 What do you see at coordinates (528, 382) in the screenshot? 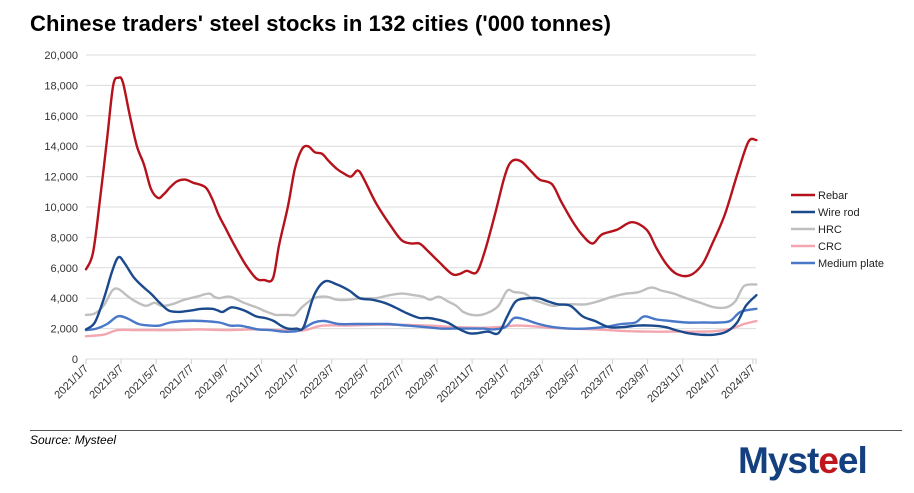
I see `x-tick-label: 2023/3/7` at bounding box center [528, 382].